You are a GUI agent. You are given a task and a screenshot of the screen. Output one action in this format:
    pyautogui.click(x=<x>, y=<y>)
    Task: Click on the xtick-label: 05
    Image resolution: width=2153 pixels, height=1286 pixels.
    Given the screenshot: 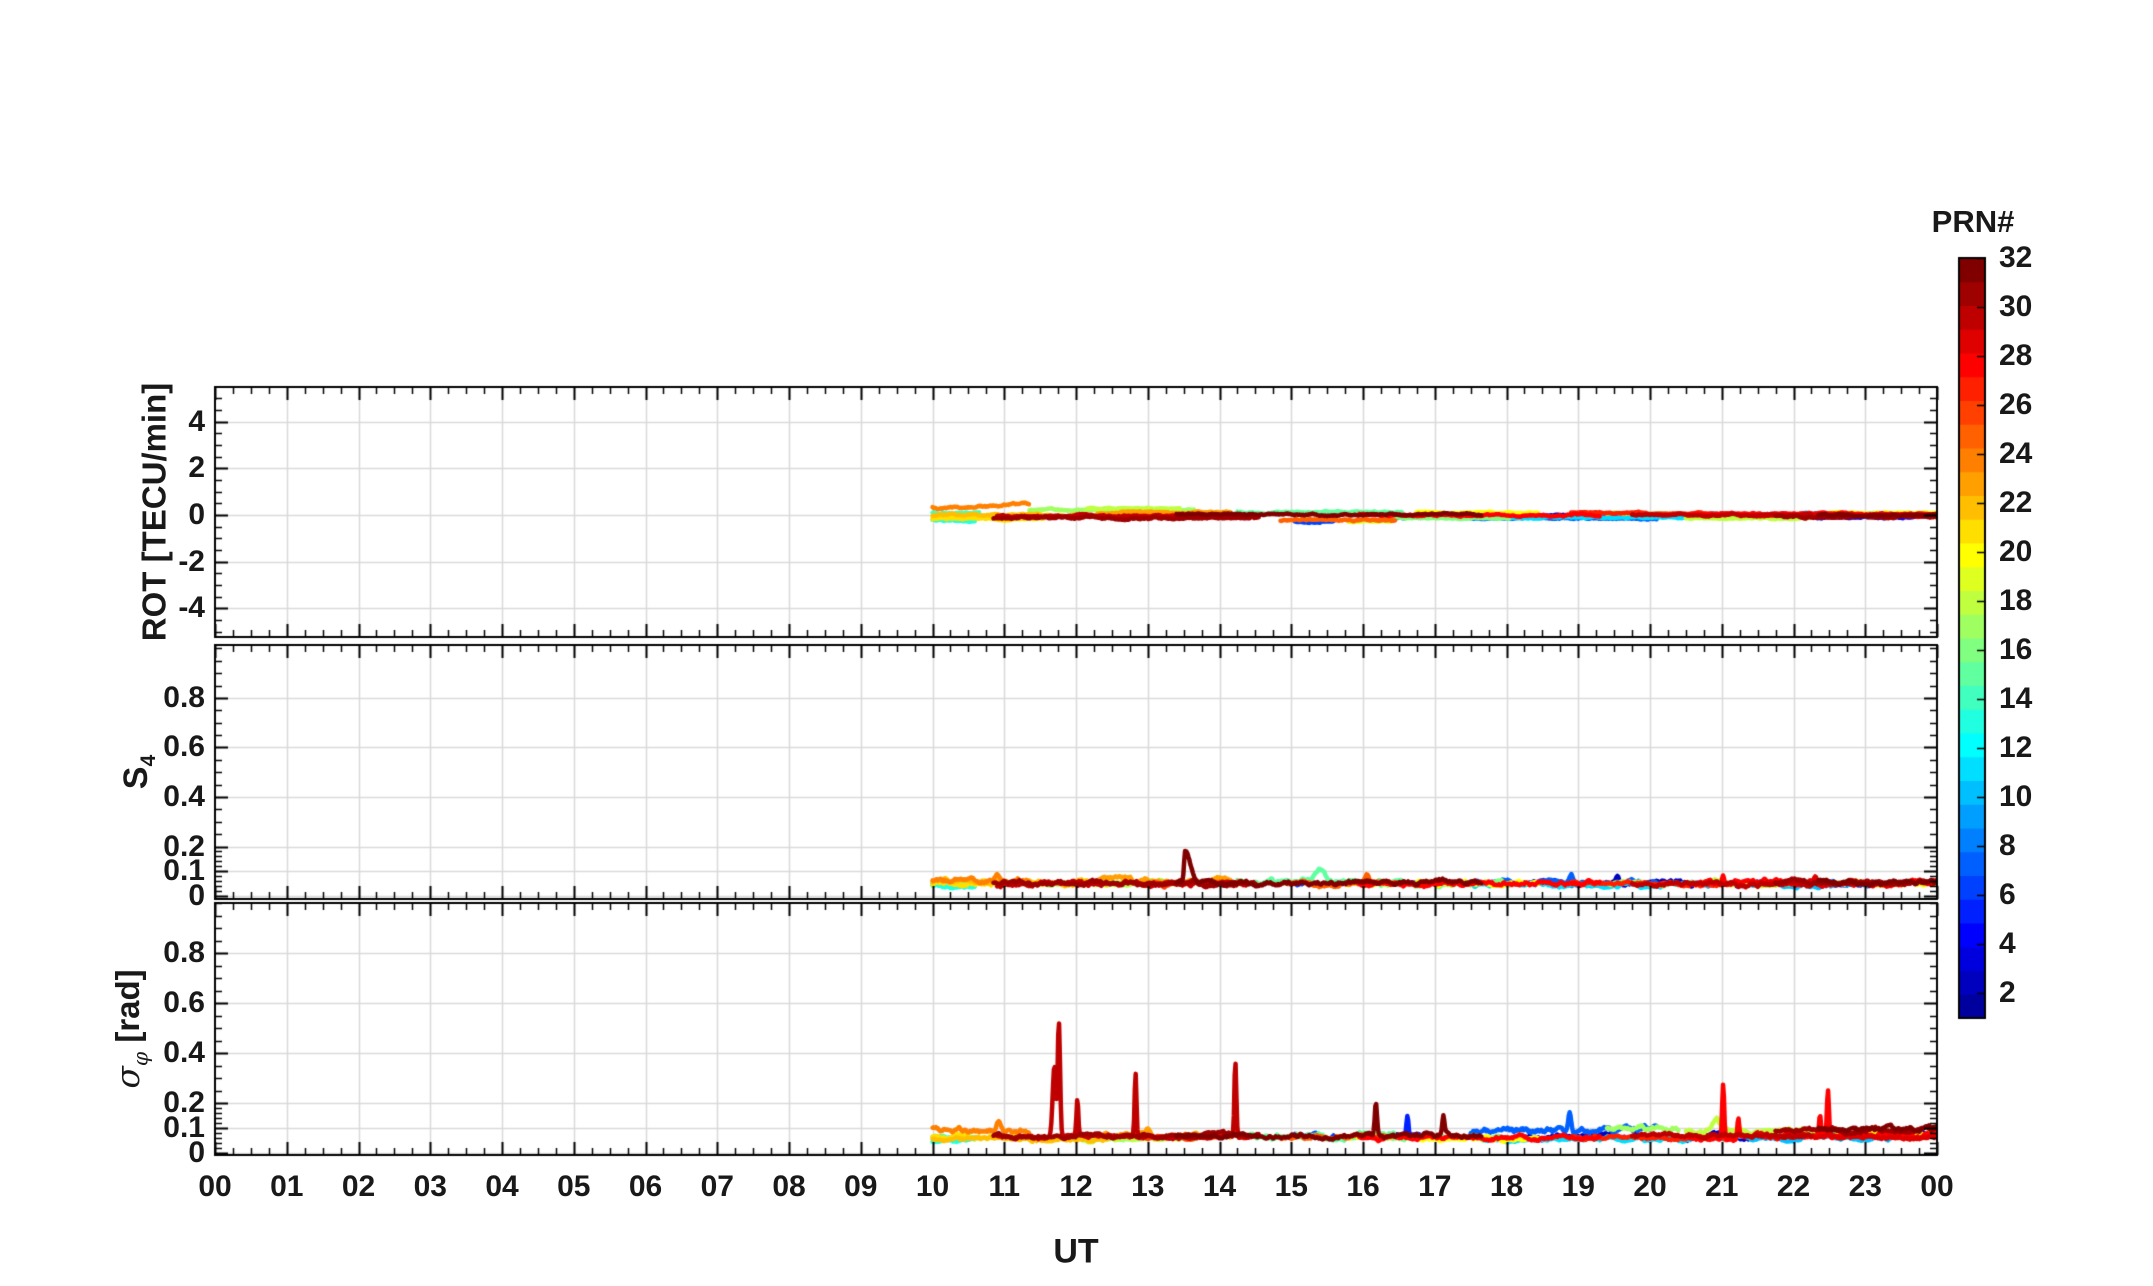 What is the action you would take?
    pyautogui.click(x=574, y=1186)
    